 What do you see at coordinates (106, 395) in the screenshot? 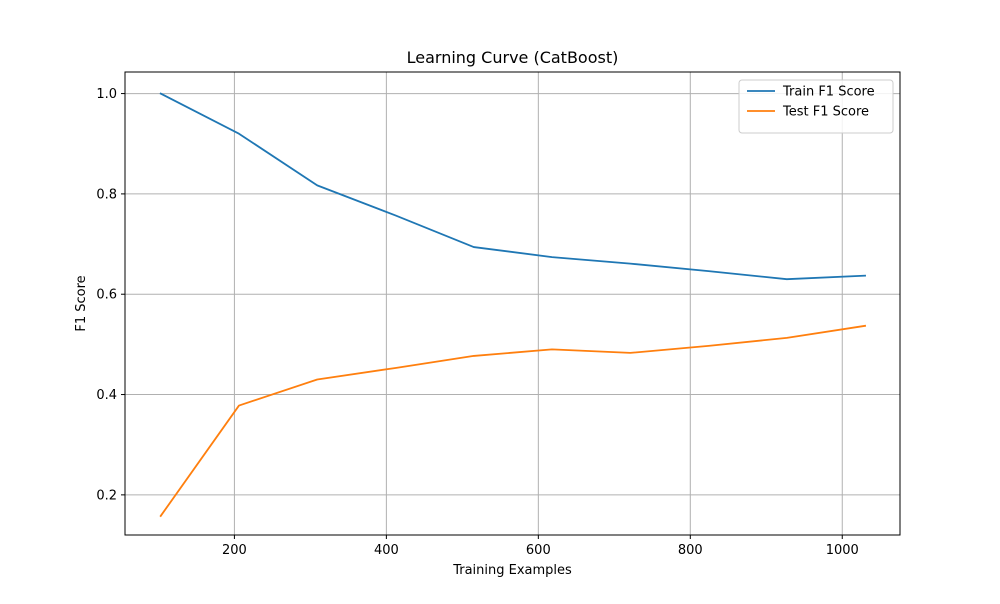
I see `y-tick-label: 0.4` at bounding box center [106, 395].